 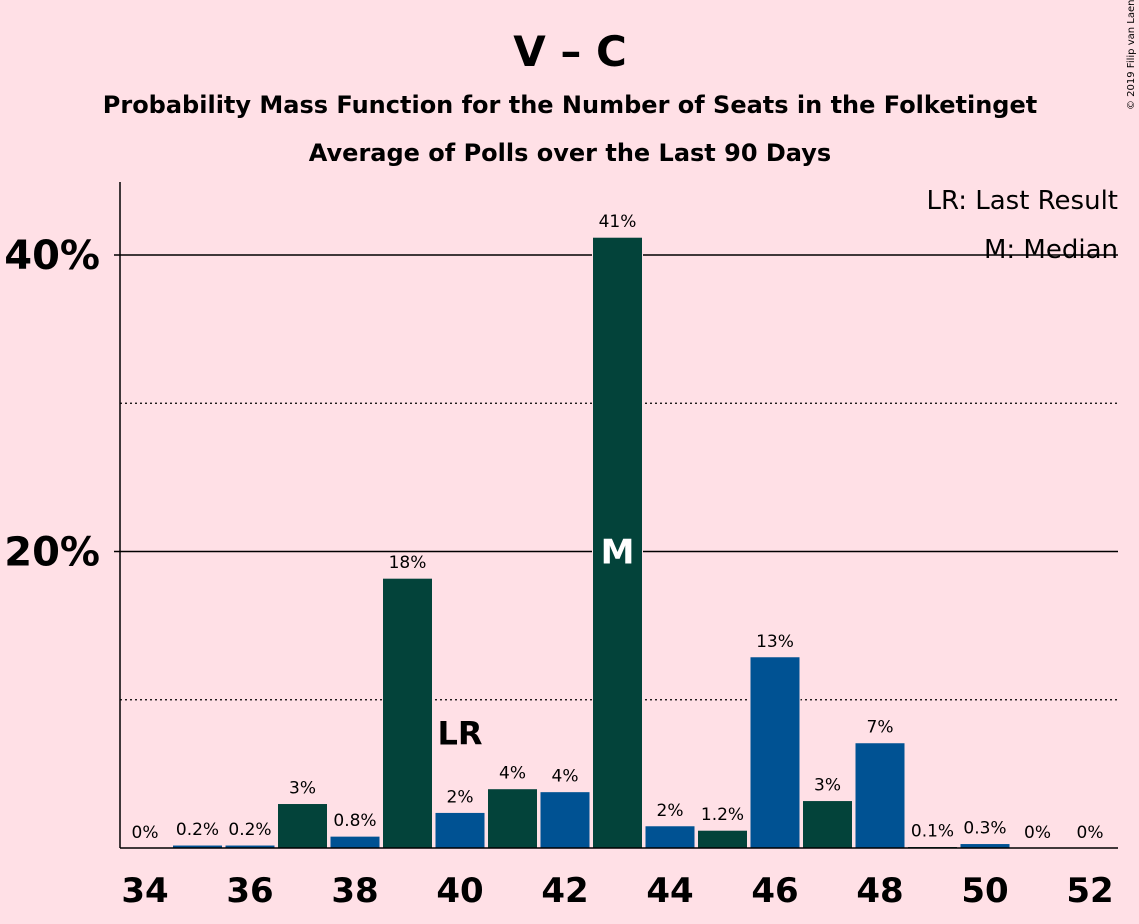 I want to click on copyright-text: © 2019 Filip van Laenen, so click(x=1131, y=55).